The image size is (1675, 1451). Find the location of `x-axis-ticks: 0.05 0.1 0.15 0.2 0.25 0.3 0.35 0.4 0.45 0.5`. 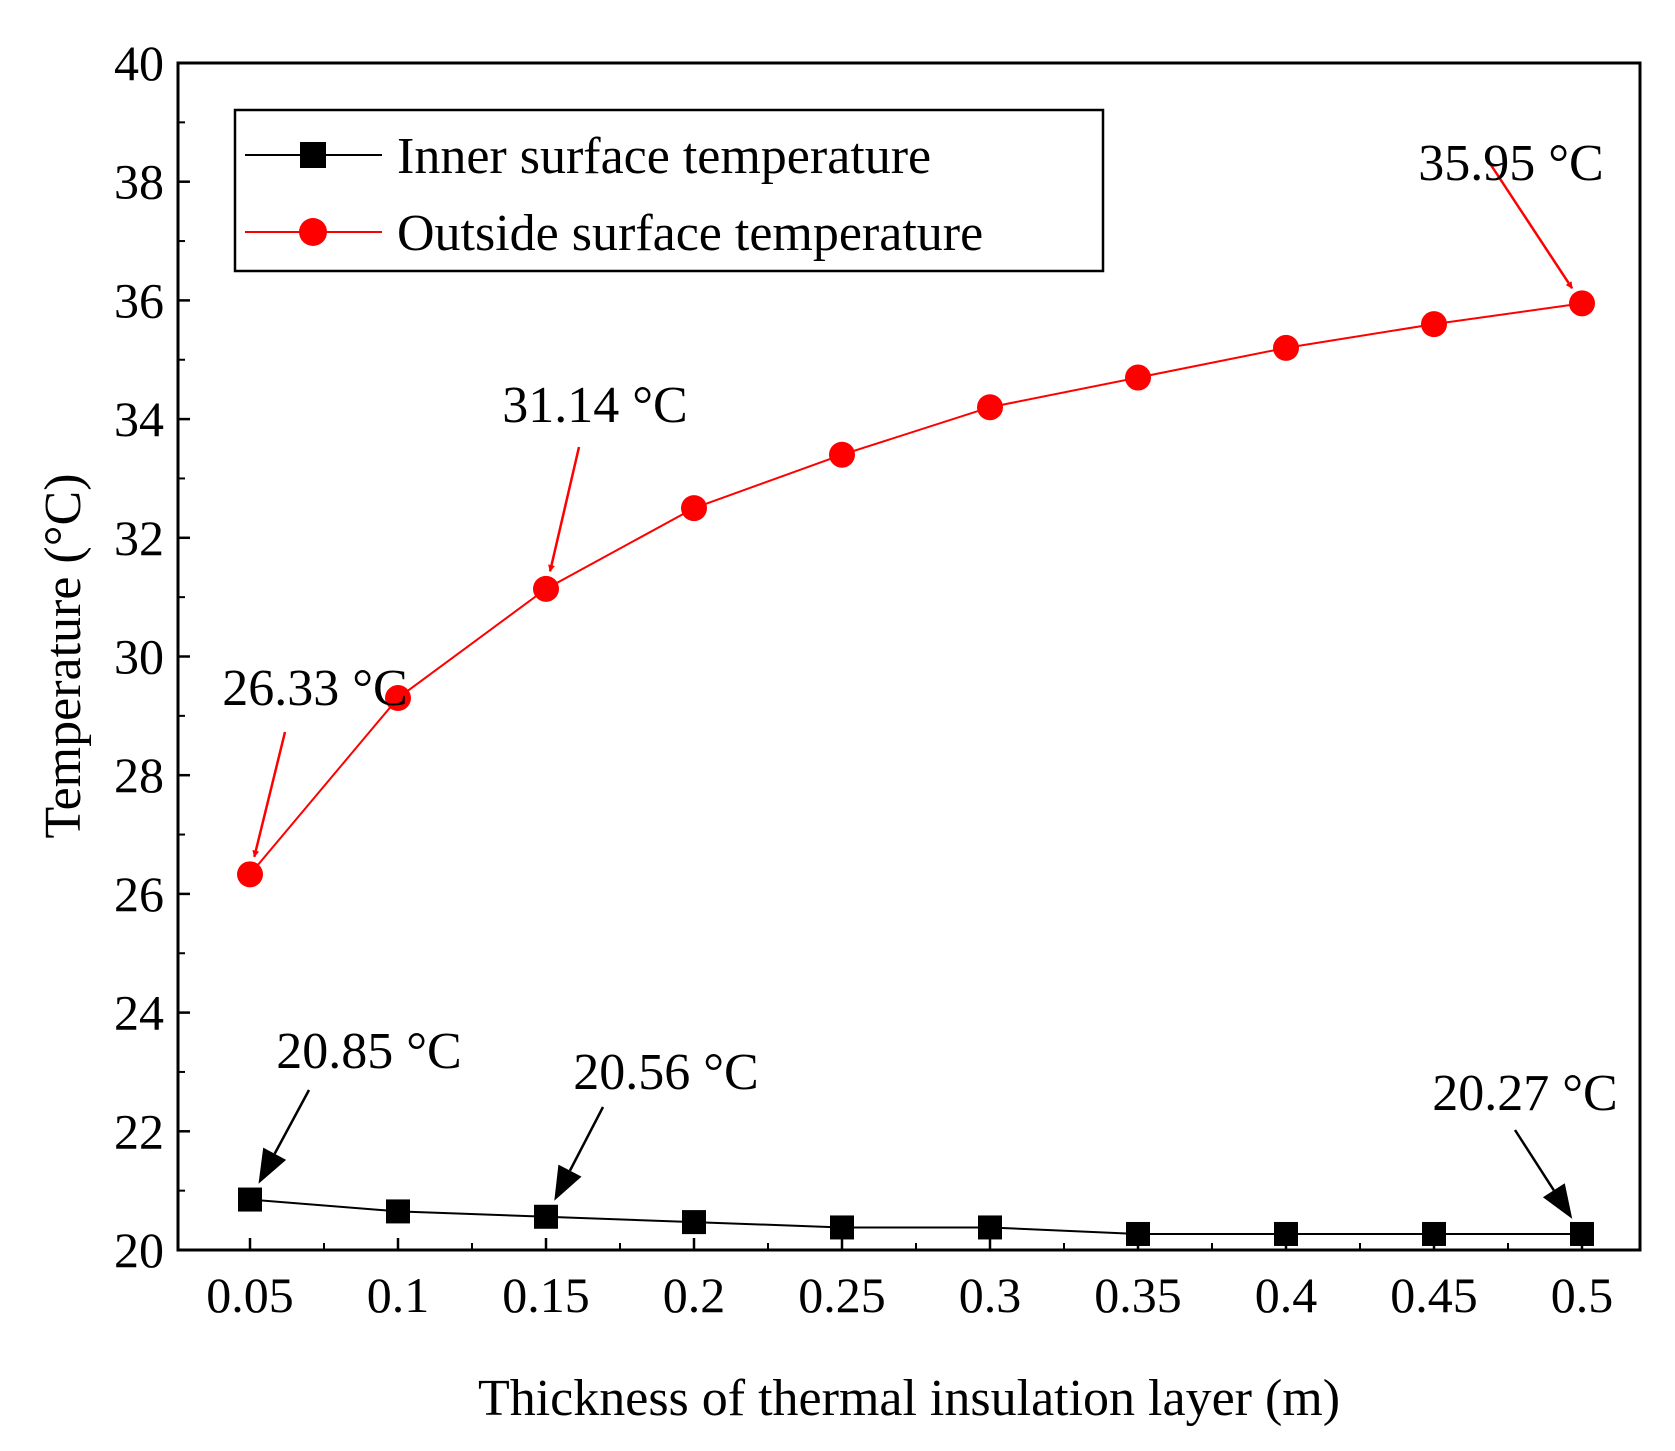

x-axis-ticks: 0.05 0.1 0.15 0.2 0.25 0.3 0.35 0.4 0.45 0.5 is located at coordinates (909, 1280).